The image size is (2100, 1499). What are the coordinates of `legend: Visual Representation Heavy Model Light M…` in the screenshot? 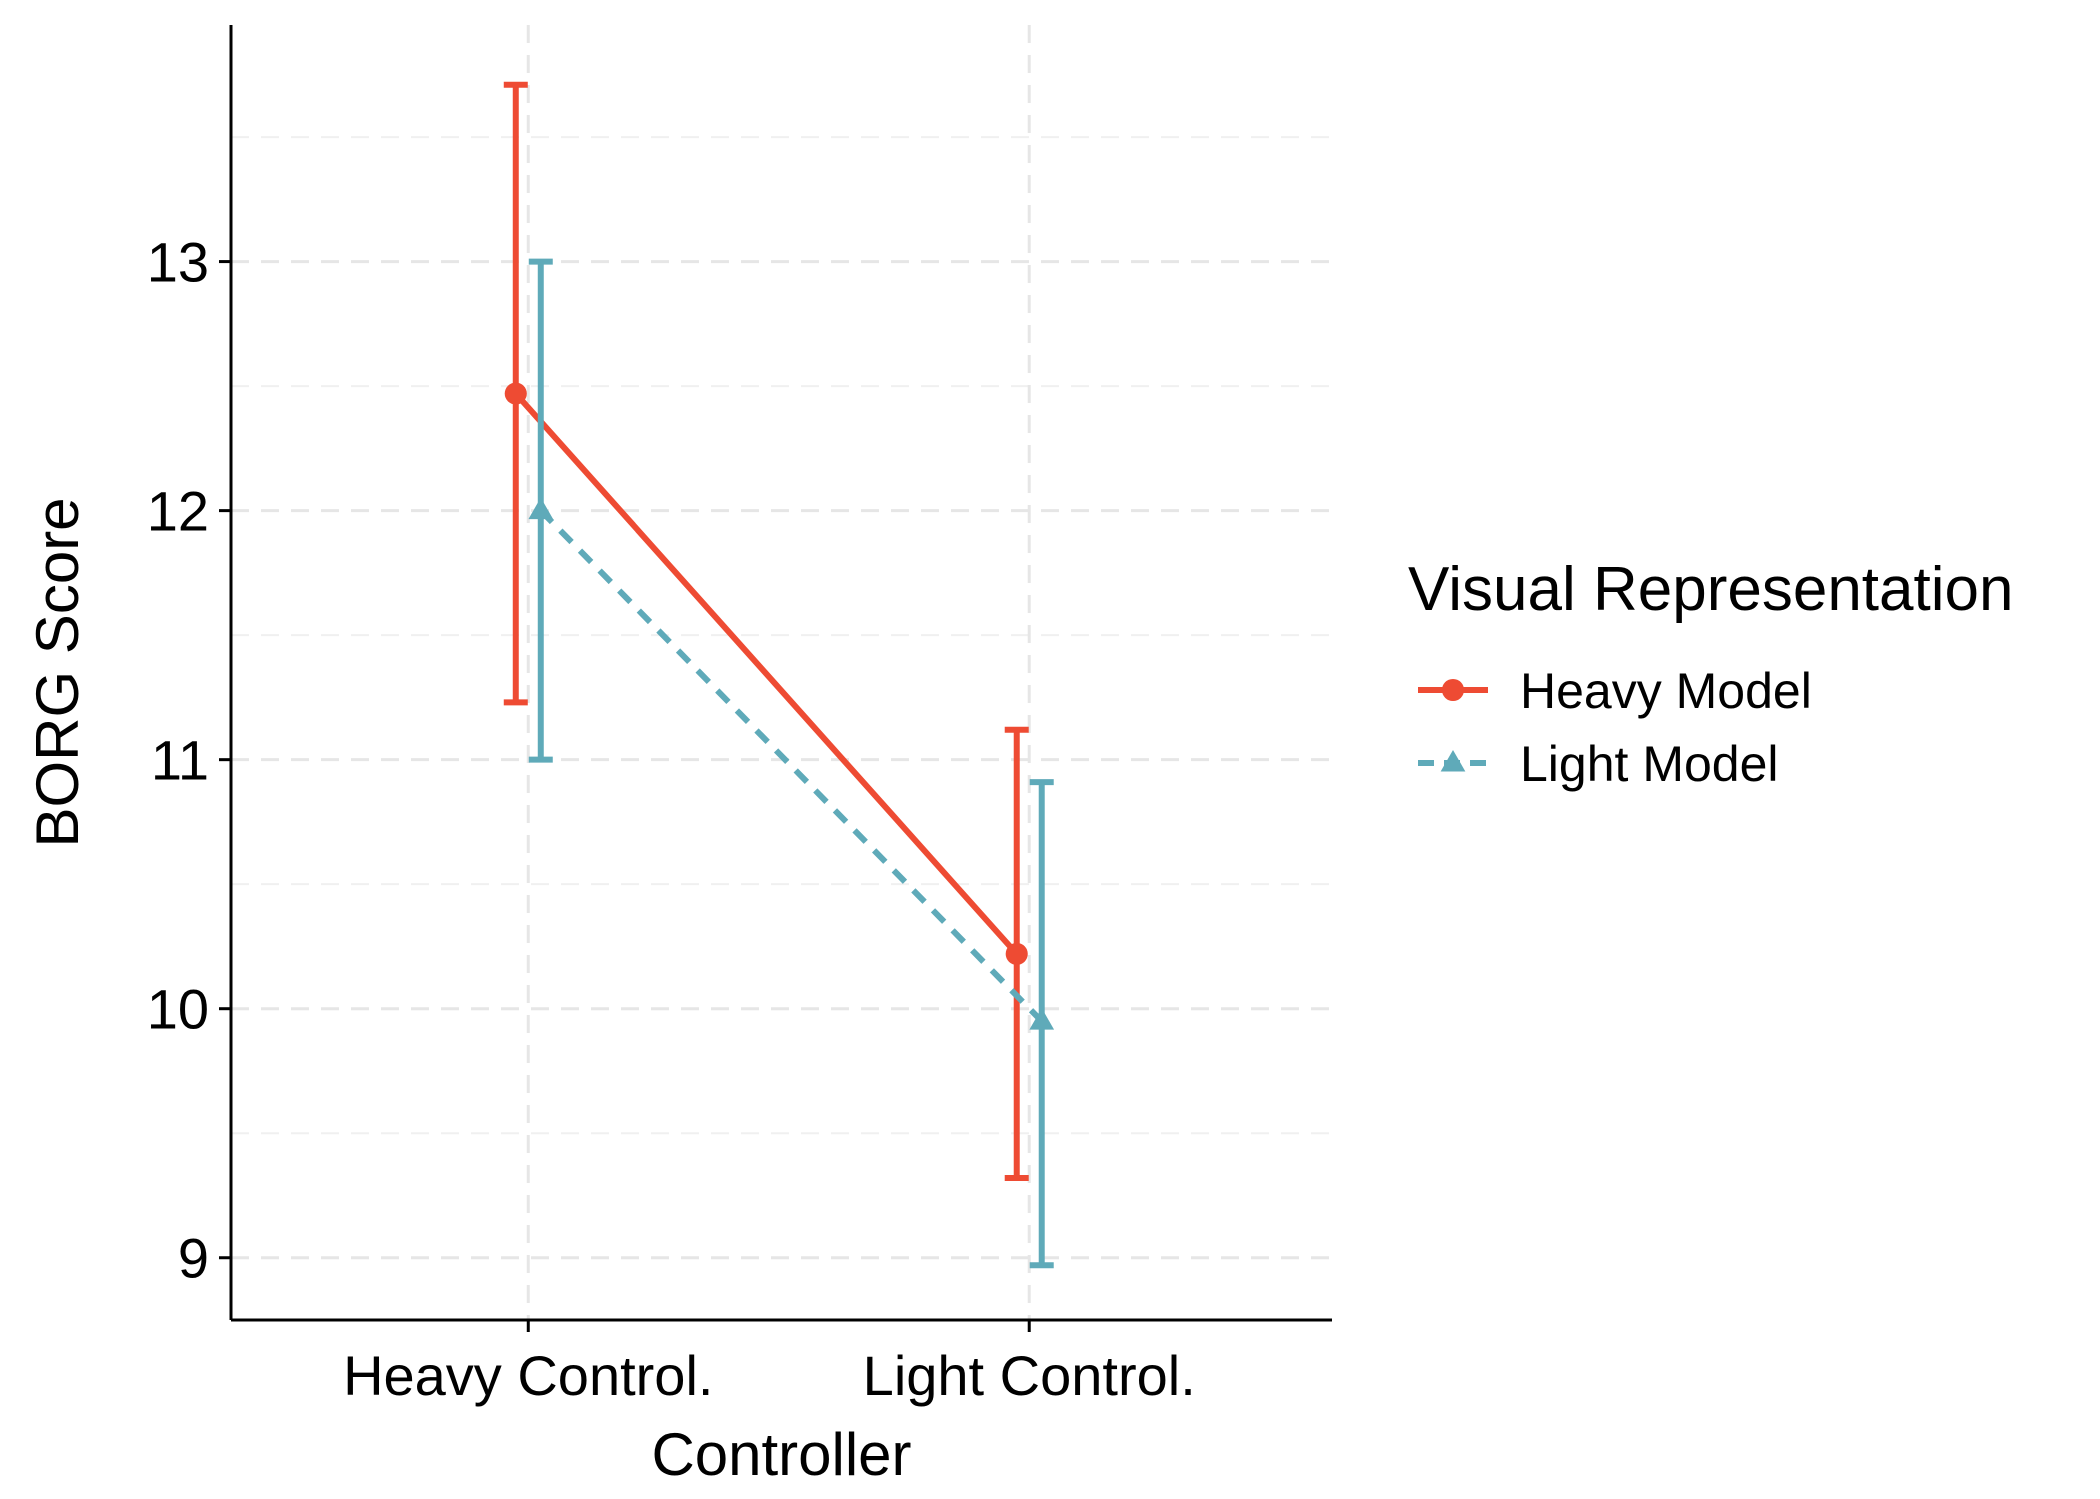 It's located at (1710, 673).